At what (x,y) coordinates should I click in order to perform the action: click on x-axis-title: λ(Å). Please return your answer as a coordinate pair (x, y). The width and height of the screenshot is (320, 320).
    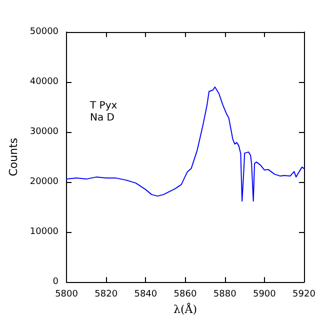
    Looking at the image, I should click on (186, 309).